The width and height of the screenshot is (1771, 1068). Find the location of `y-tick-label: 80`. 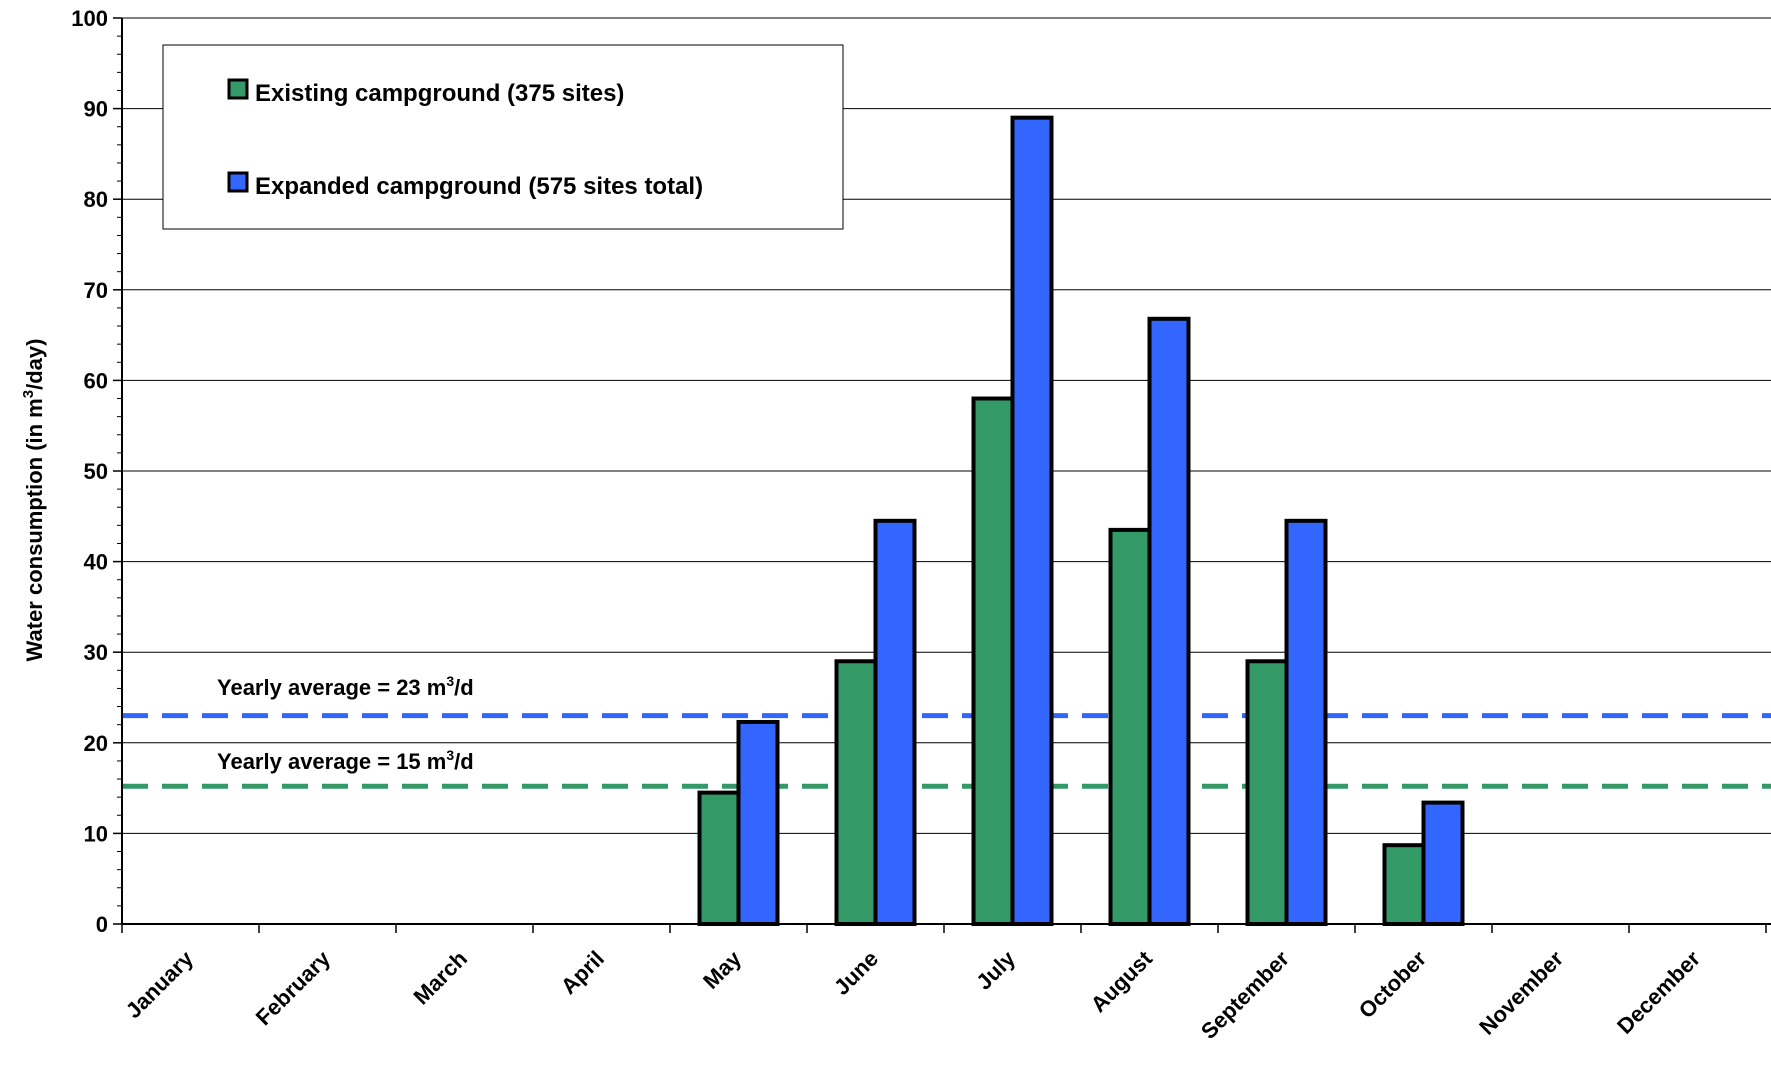

y-tick-label: 80 is located at coordinates (96, 199).